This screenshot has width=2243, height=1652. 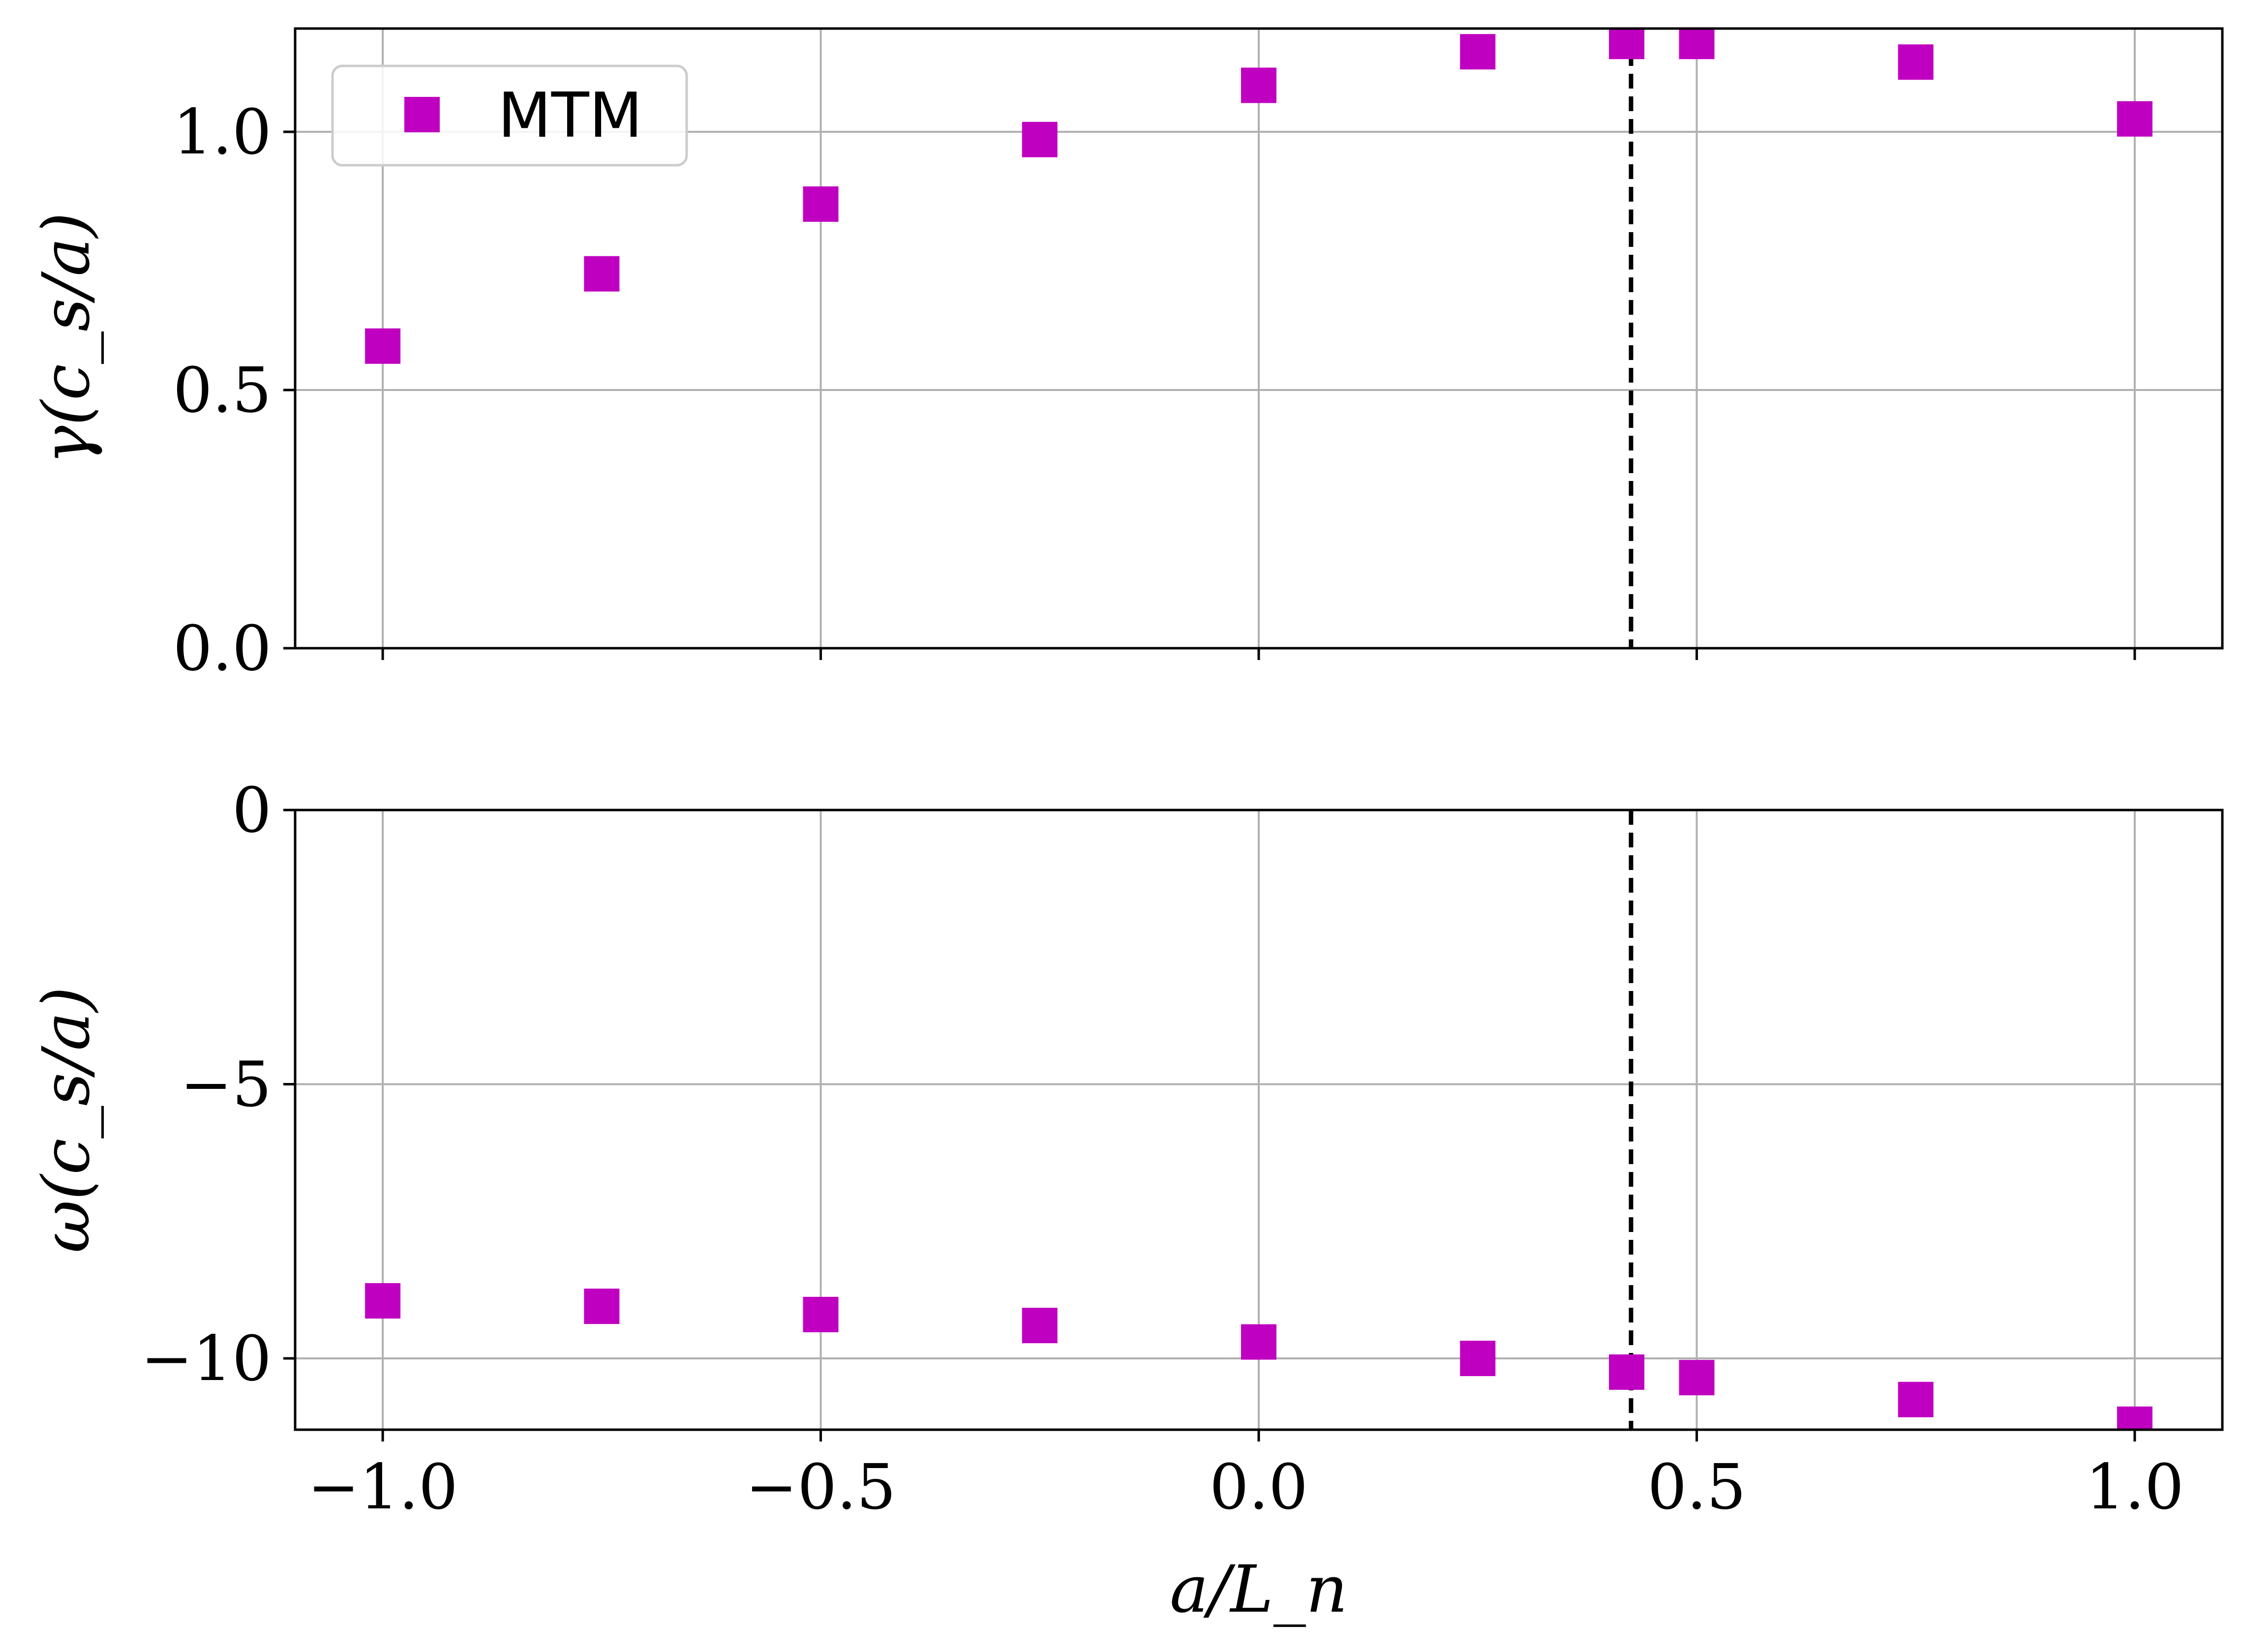 I want to click on legend: MTM, so click(x=509, y=115).